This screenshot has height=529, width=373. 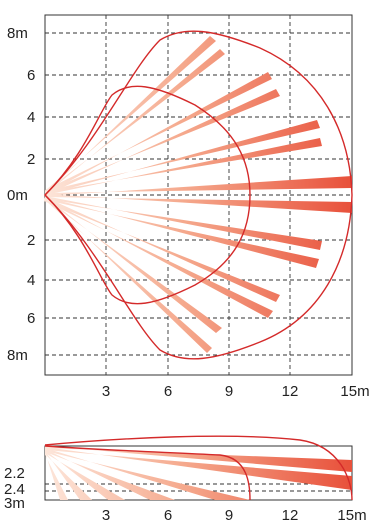 I want to click on side-y-tick-label: 3m, so click(x=14, y=503).